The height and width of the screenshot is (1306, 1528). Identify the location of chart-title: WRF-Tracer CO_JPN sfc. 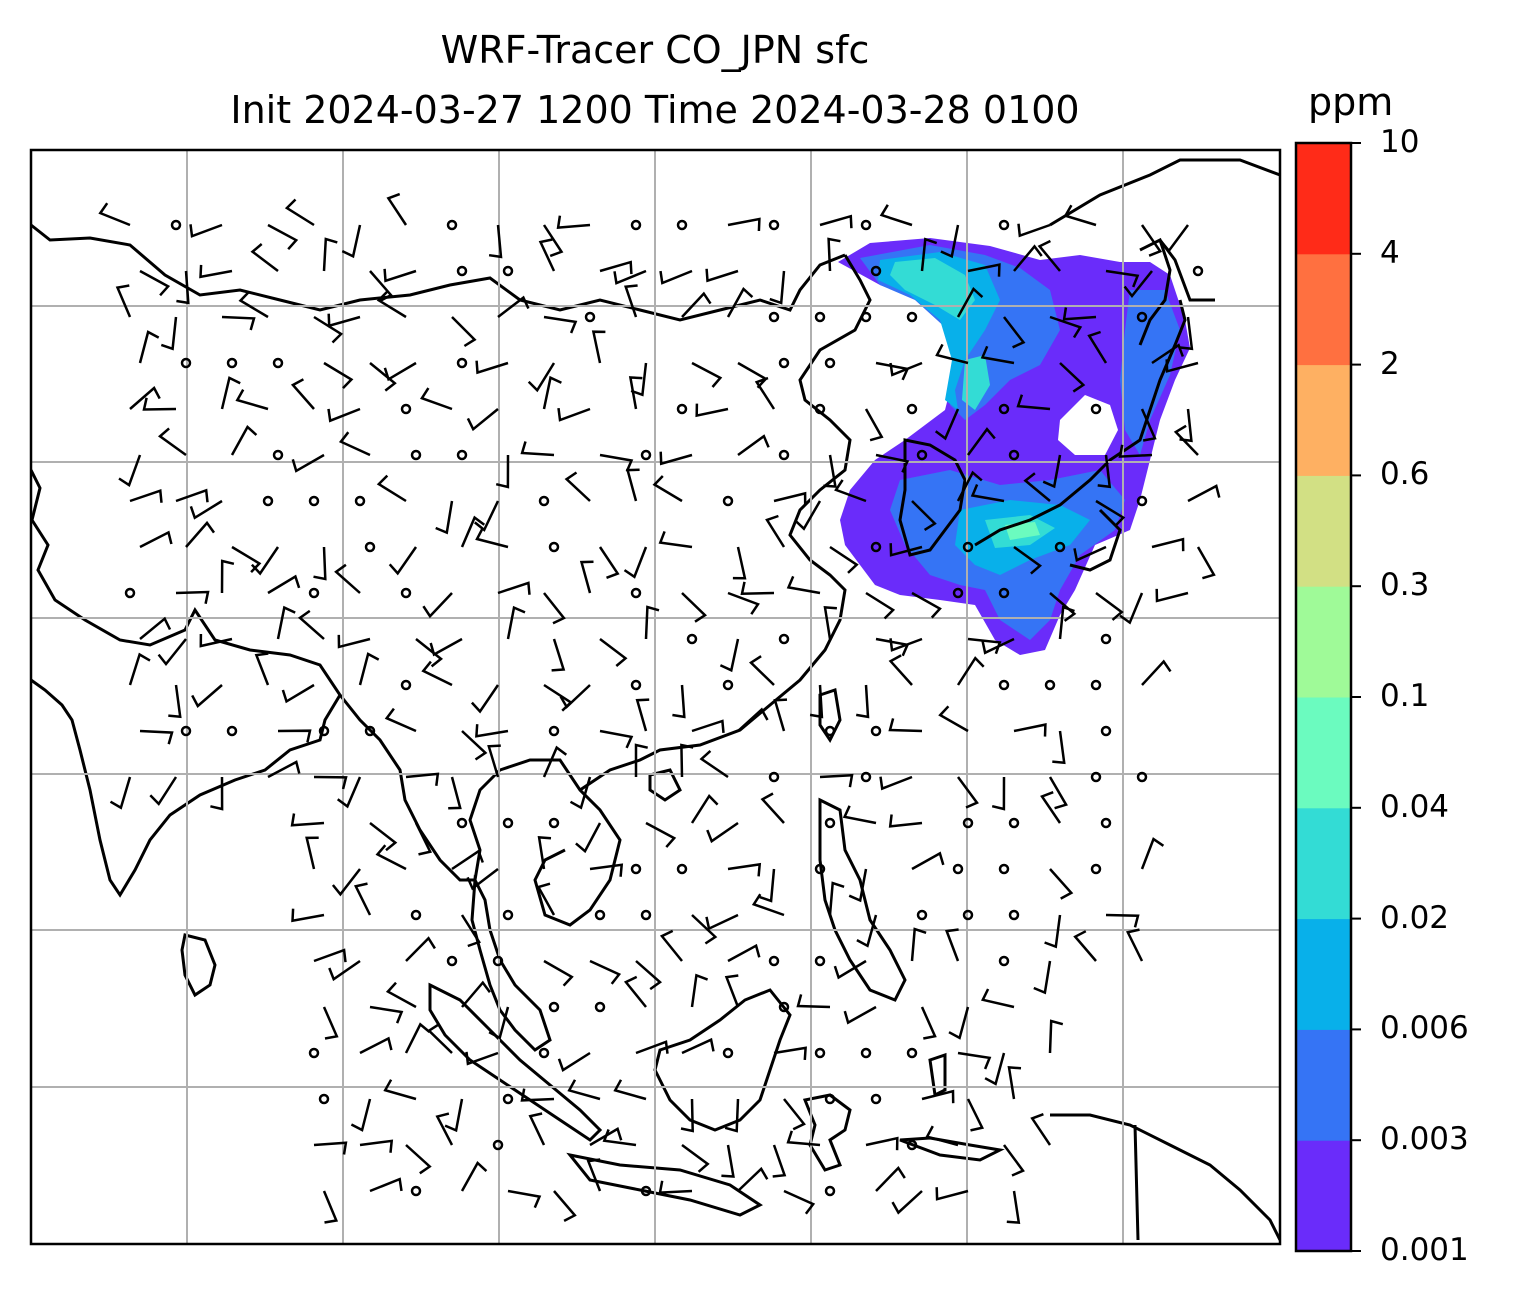
(655, 50).